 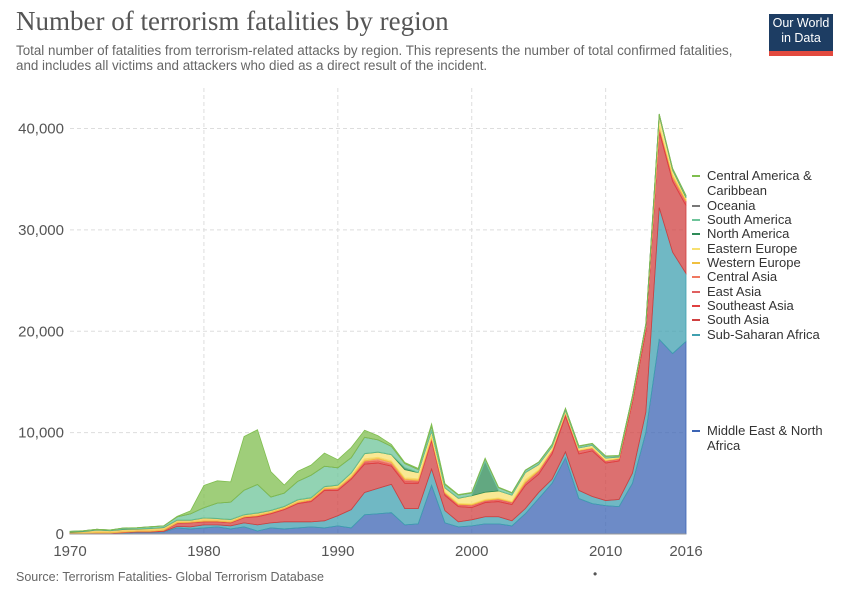 What do you see at coordinates (801, 23) in the screenshot?
I see `logo-line-1: Our World` at bounding box center [801, 23].